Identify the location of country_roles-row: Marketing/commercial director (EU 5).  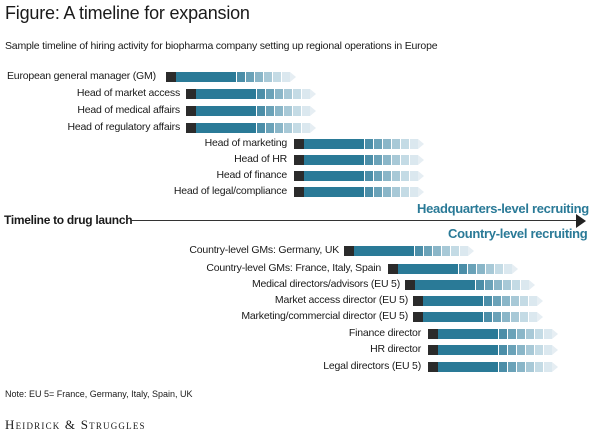
(295, 317).